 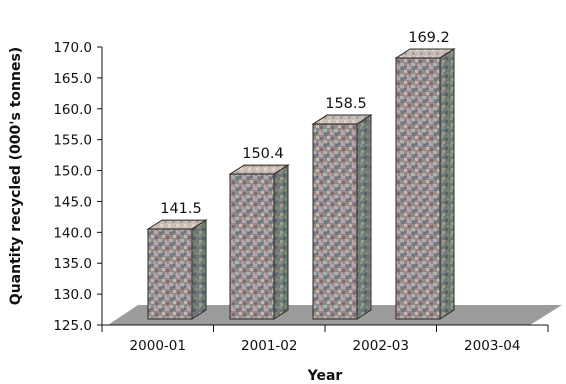 I want to click on y-tick-label: 170.0, so click(x=72, y=48).